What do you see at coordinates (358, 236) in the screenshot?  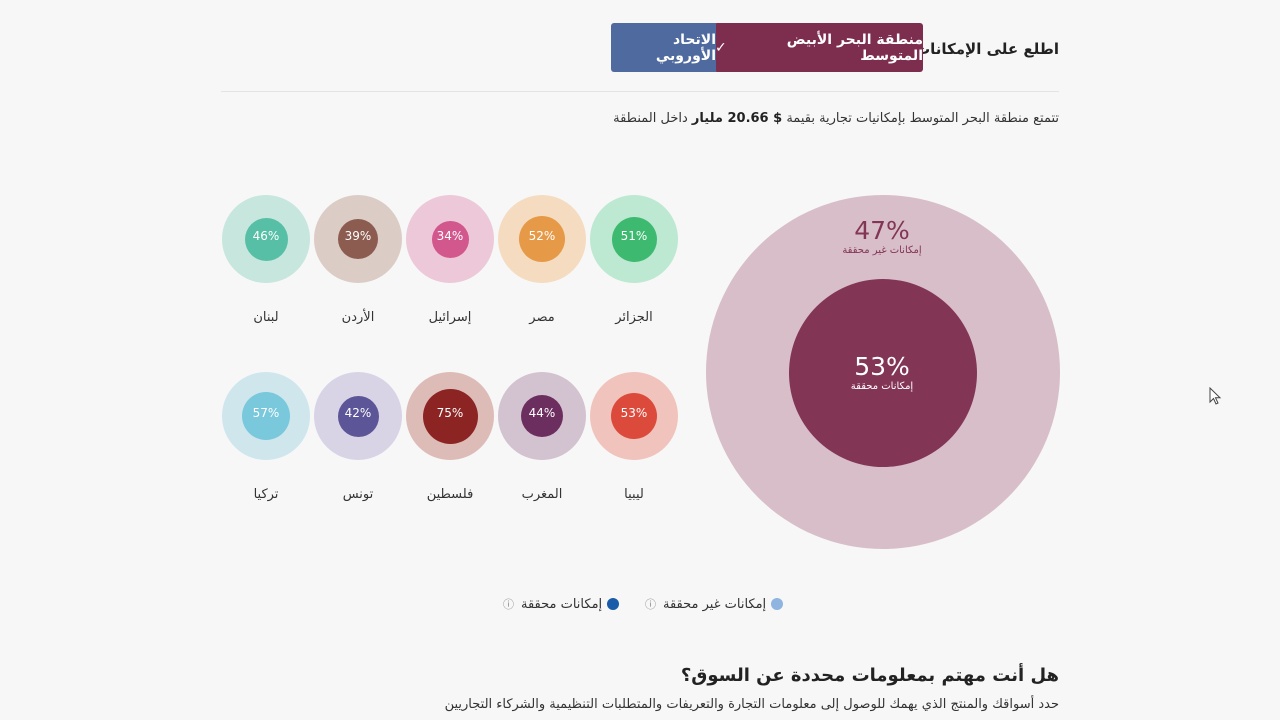 I see `country-percent: 39%` at bounding box center [358, 236].